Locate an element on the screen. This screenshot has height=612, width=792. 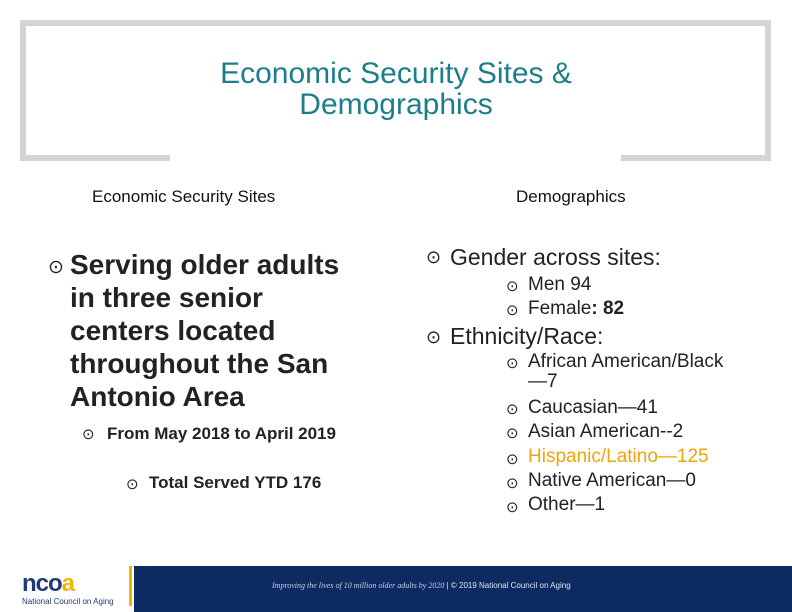
title-frame-bottom-left is located at coordinates (95, 158).